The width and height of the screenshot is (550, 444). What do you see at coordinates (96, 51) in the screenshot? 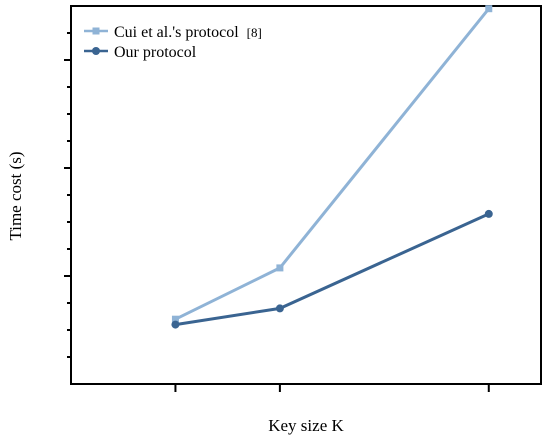
I see `legend-swatch-marker-ours` at bounding box center [96, 51].